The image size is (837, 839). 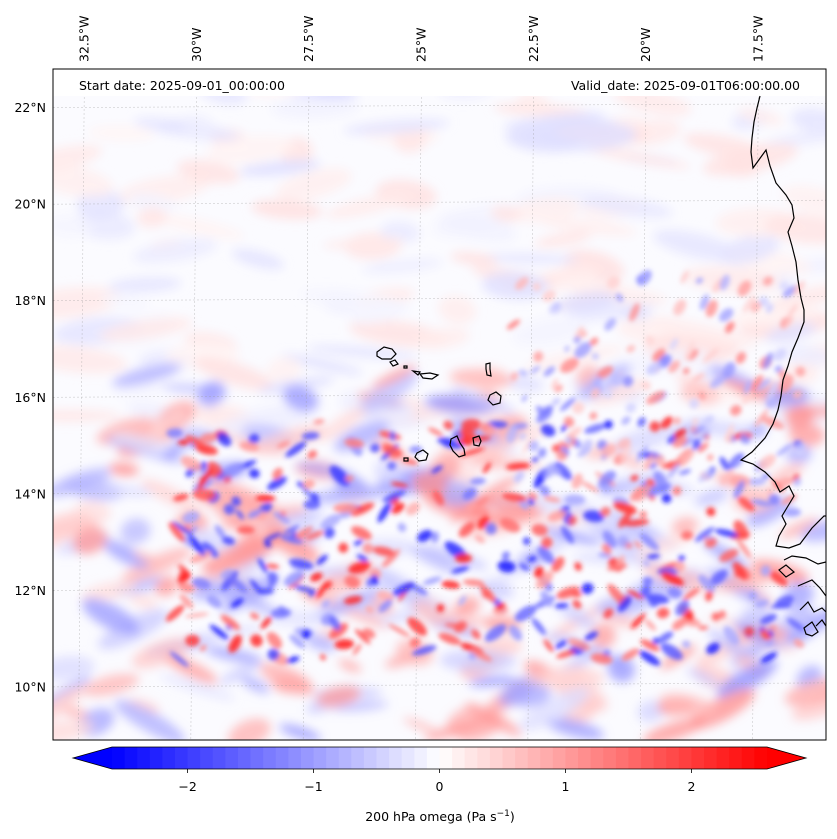 What do you see at coordinates (308, 39) in the screenshot?
I see `longitude-tick-label: 27.5°W` at bounding box center [308, 39].